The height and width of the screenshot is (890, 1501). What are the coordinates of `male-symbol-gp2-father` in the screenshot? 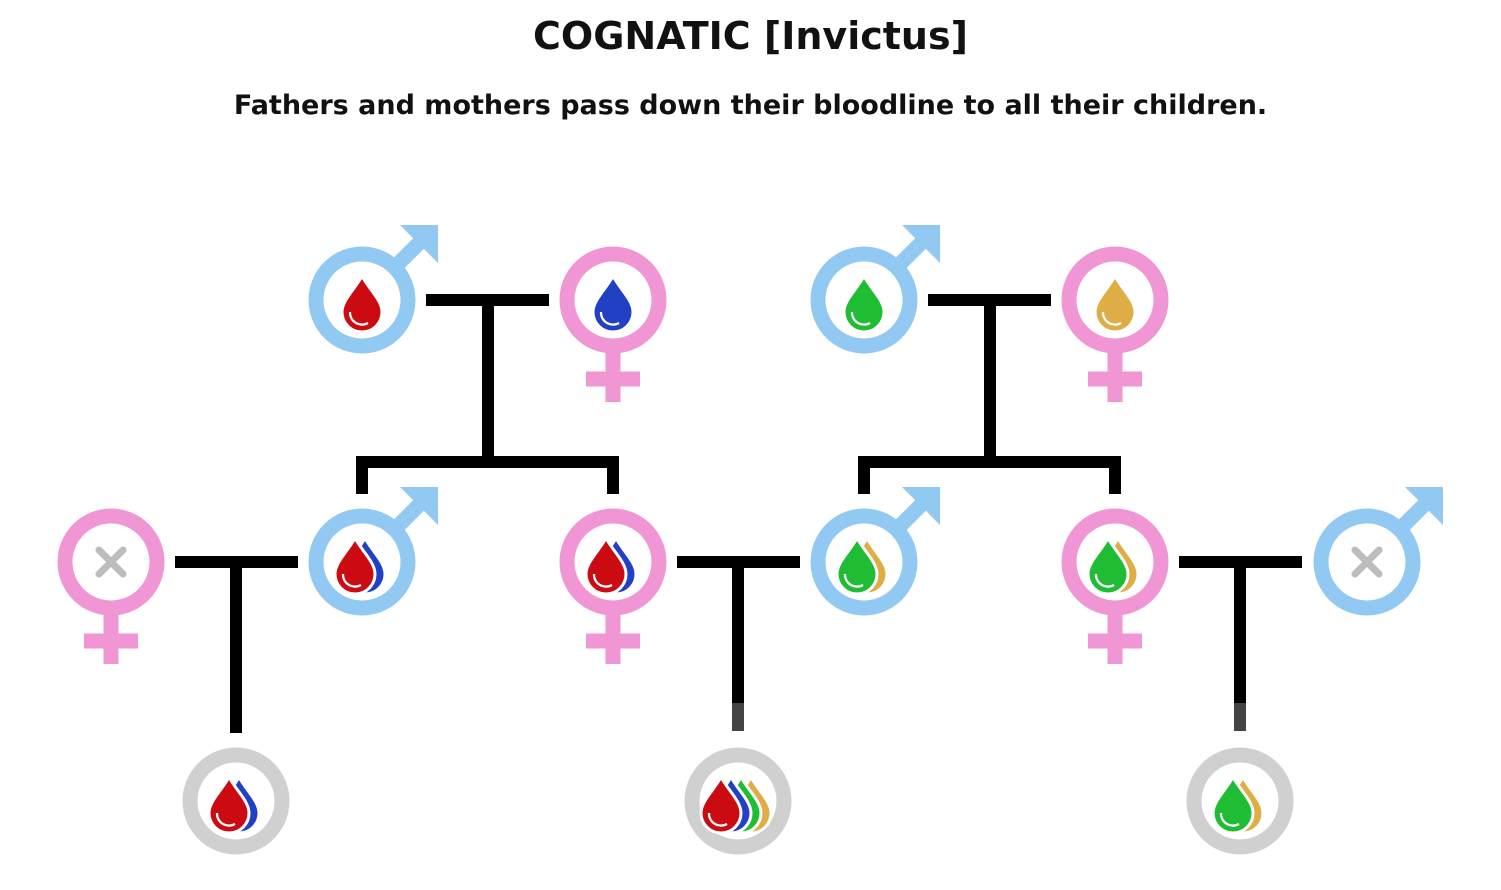 It's located at (875, 289).